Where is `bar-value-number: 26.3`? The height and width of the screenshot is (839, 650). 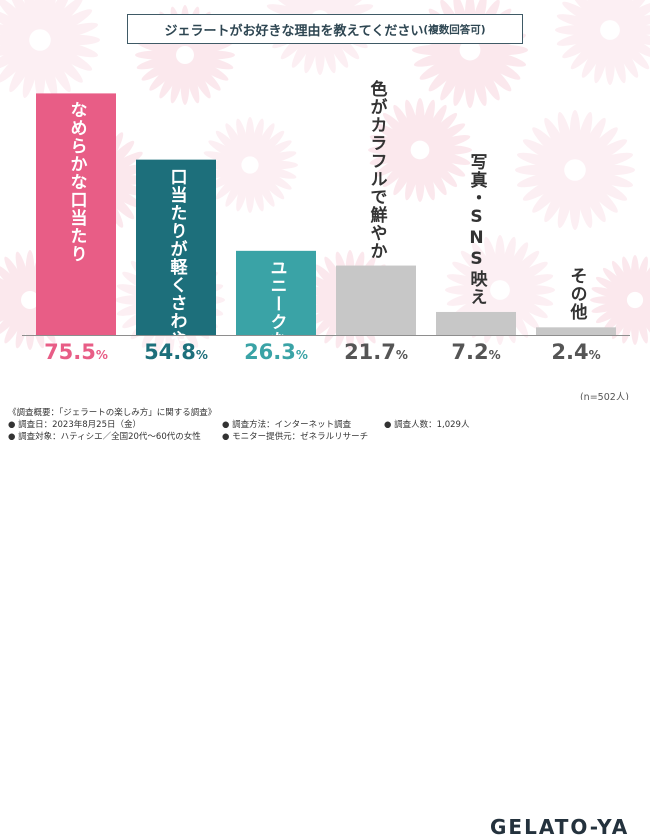 bar-value-number: 26.3 is located at coordinates (270, 352).